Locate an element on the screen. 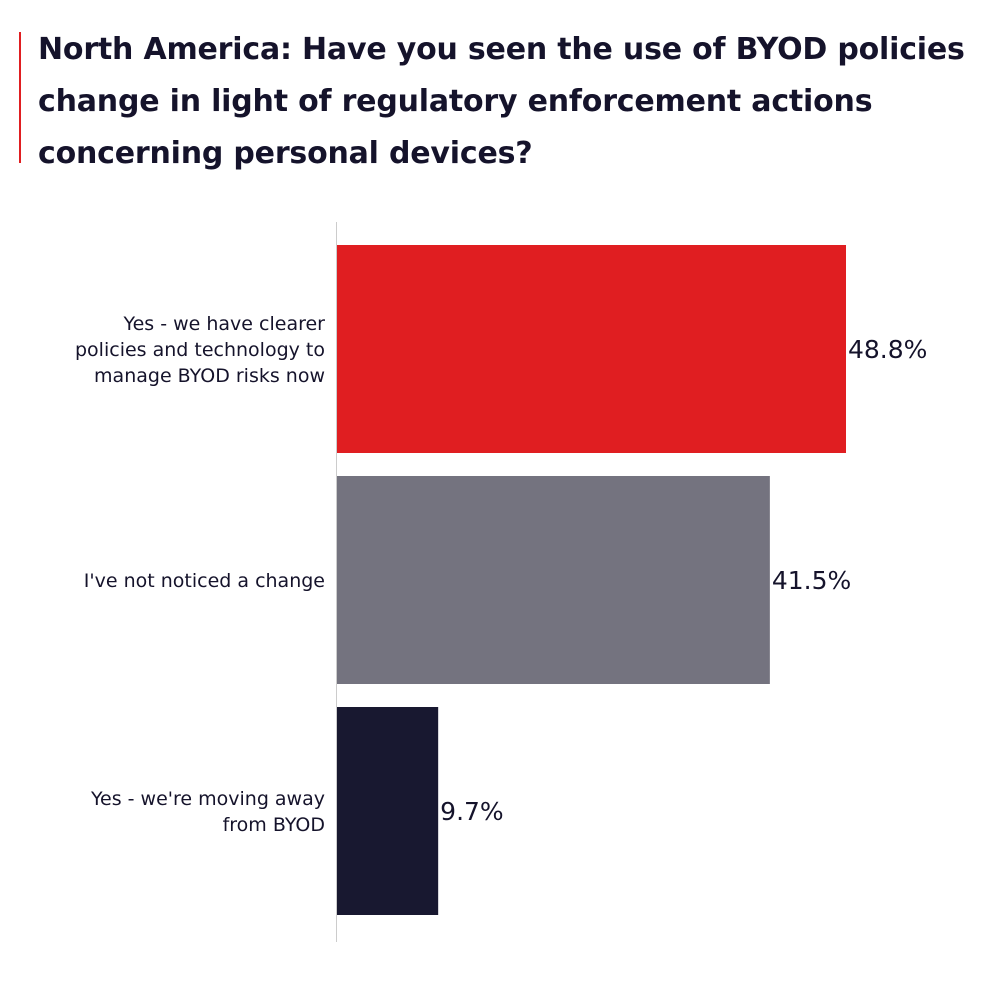 Image resolution: width=1000 pixels, height=1000 pixels. category-label-2: I've not noticed a change is located at coordinates (204, 581).